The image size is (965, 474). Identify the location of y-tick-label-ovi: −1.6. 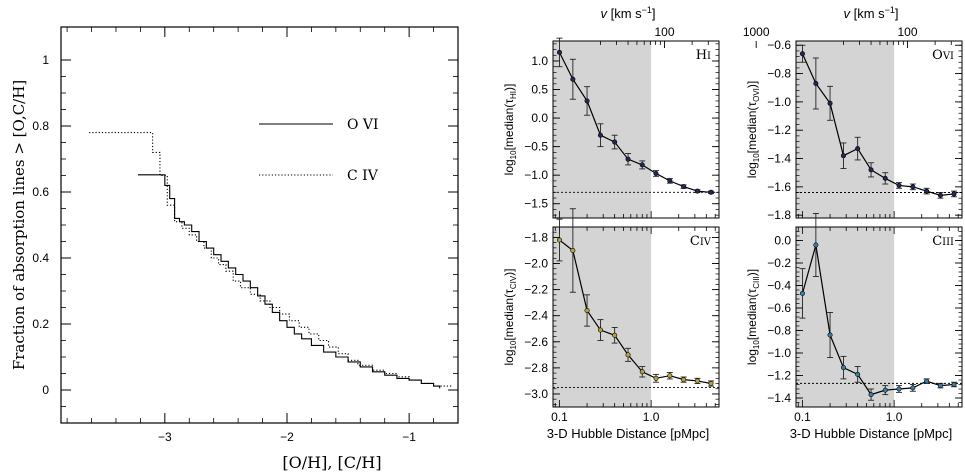
(779, 187).